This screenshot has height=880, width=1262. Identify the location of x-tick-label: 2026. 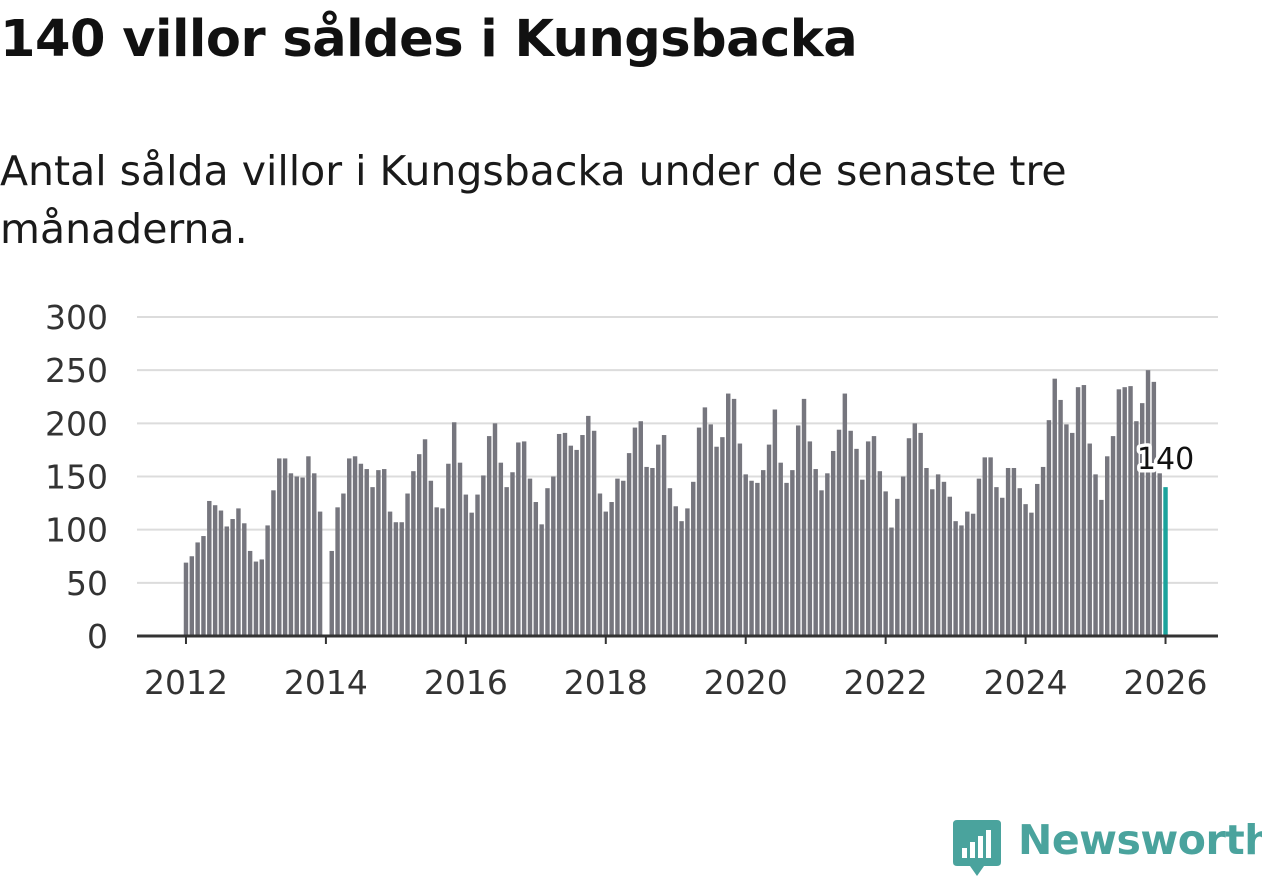
(1166, 682).